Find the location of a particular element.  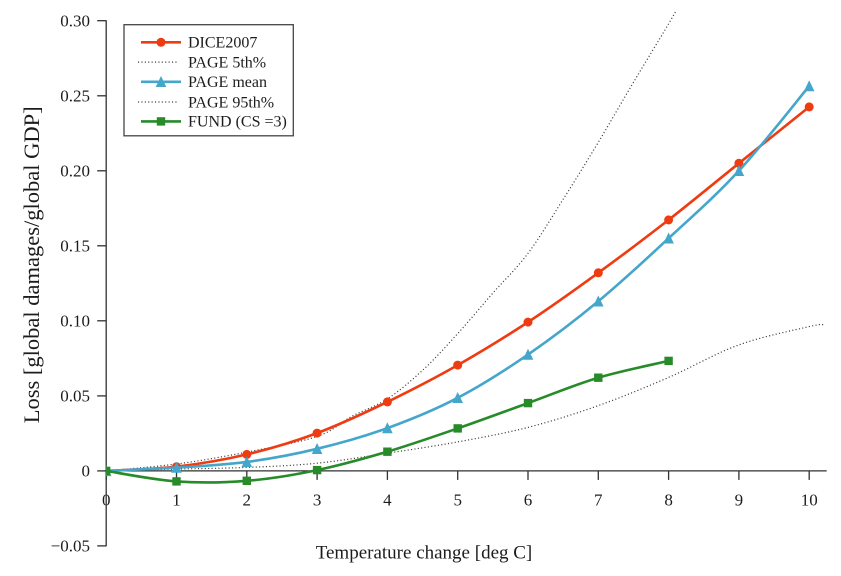

svg-text: PAGE mean is located at coordinates (227, 82).